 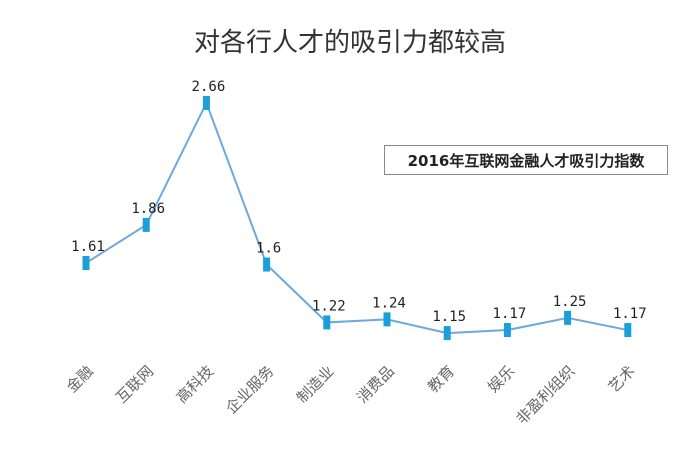 What do you see at coordinates (195, 384) in the screenshot?
I see `x-tick-label: 高科技` at bounding box center [195, 384].